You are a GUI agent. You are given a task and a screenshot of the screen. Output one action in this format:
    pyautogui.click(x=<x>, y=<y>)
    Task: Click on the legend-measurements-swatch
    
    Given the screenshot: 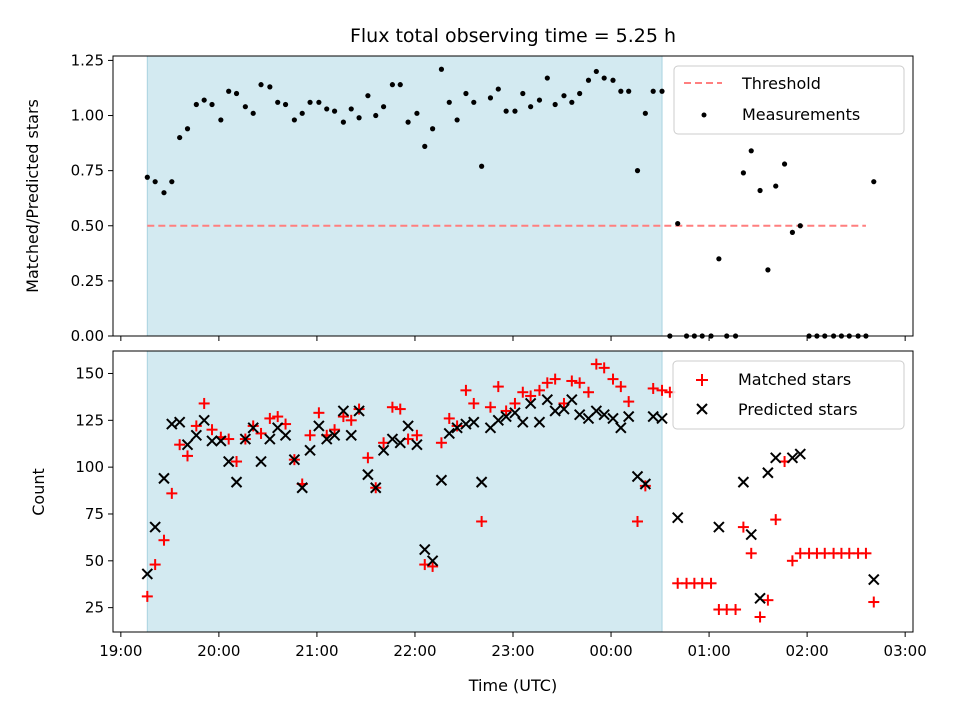 What is the action you would take?
    pyautogui.click(x=704, y=115)
    